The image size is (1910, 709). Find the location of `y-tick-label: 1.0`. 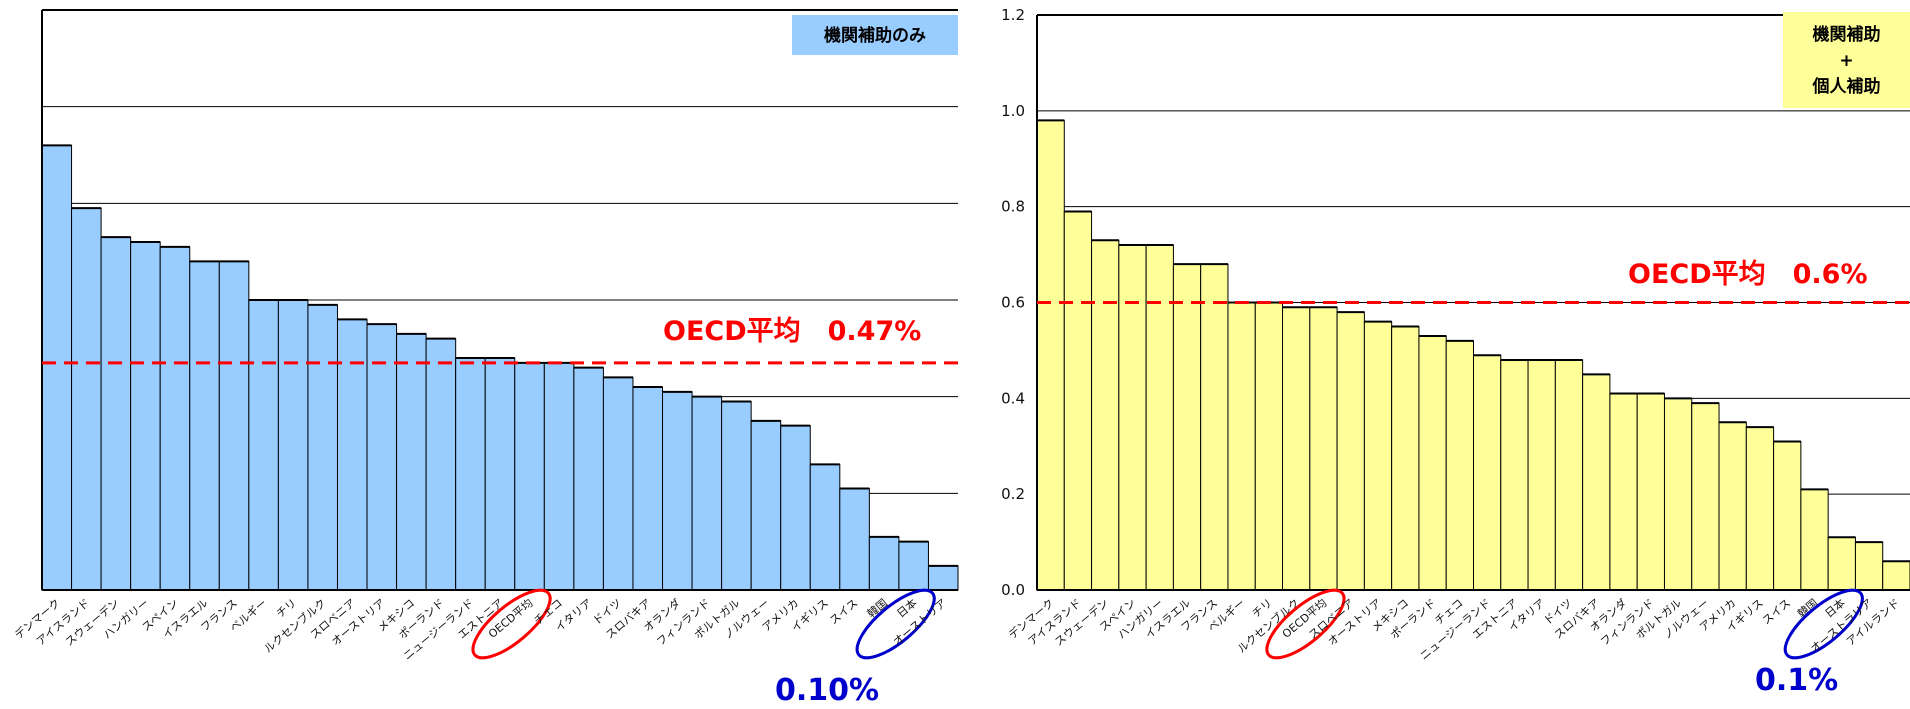

y-tick-label: 1.0 is located at coordinates (1013, 111).